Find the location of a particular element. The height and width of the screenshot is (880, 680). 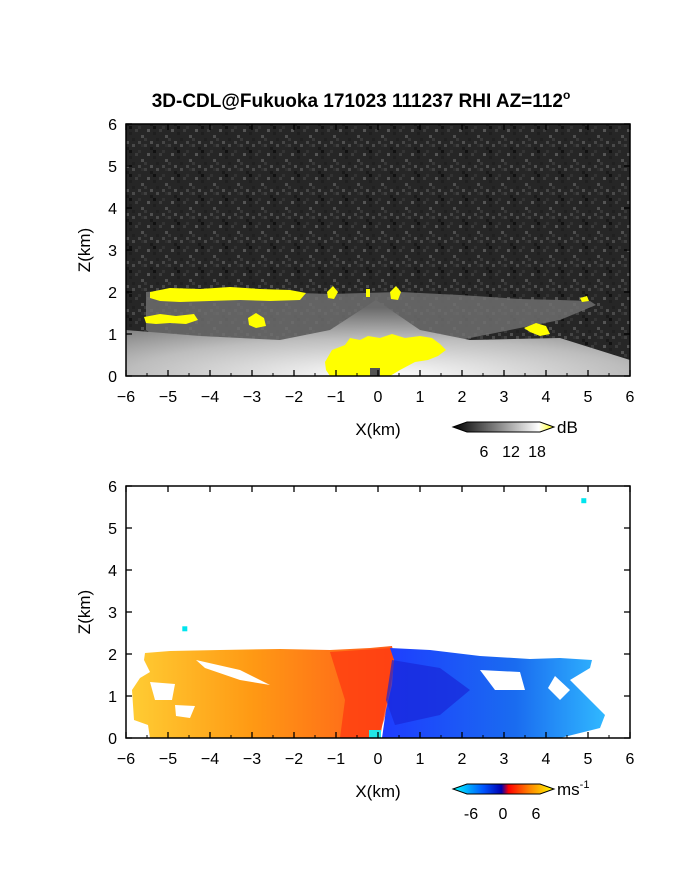

intensity-colorbar-tick-2: 12 is located at coordinates (511, 452).